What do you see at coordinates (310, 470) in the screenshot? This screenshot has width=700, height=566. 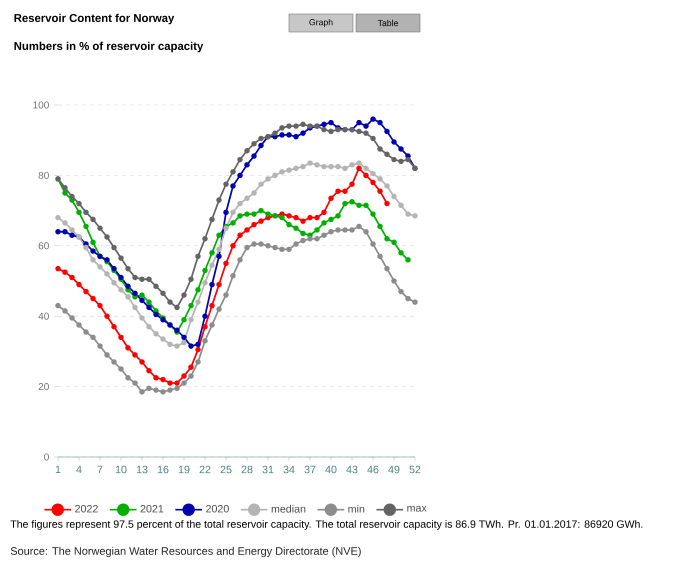 I see `x-tick-label: 37` at bounding box center [310, 470].